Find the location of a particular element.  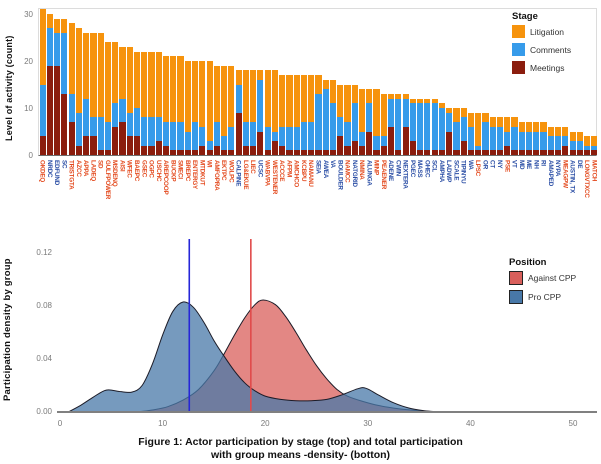

x-label-USCHC: USCHC is located at coordinates (158, 171).